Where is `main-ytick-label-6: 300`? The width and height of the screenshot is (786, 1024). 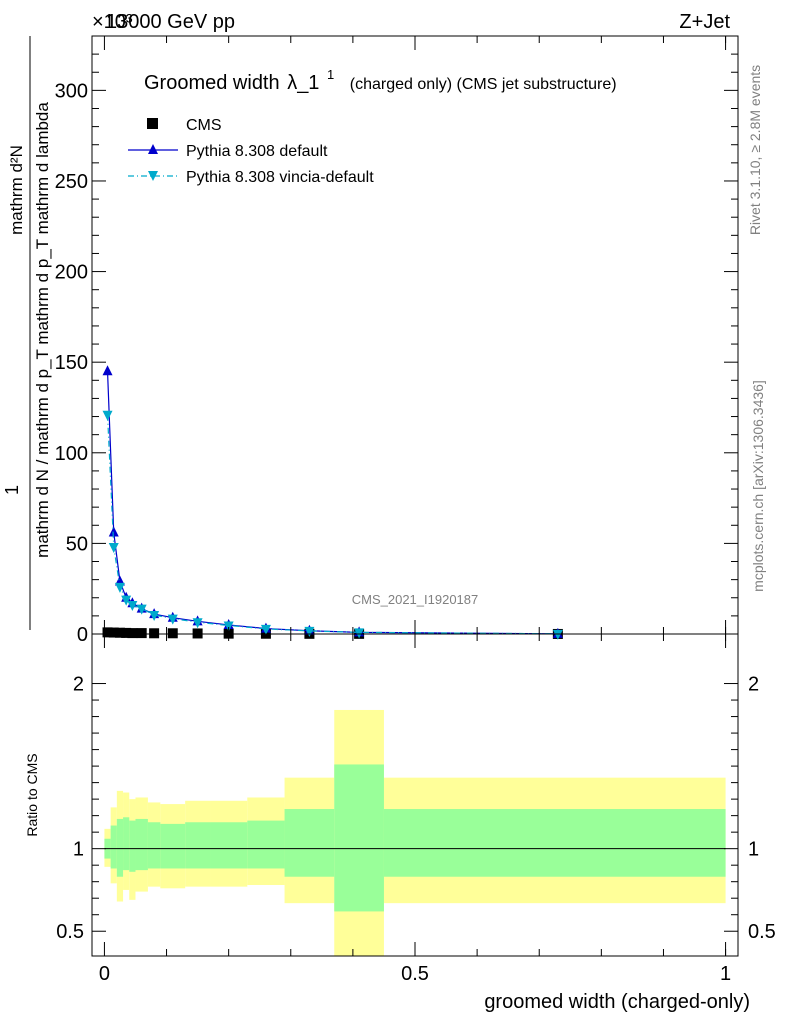
main-ytick-label-6: 300 is located at coordinates (71, 91).